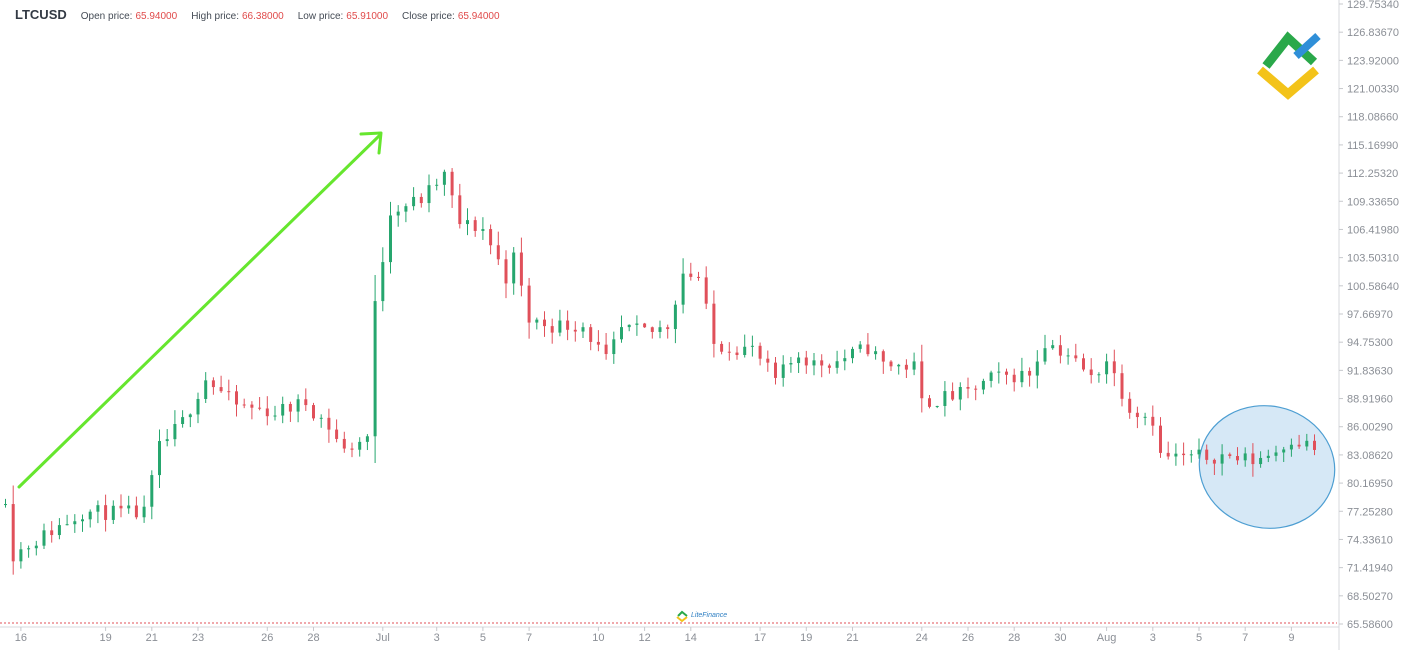  I want to click on watermark-text: LiteFinance, so click(709, 615).